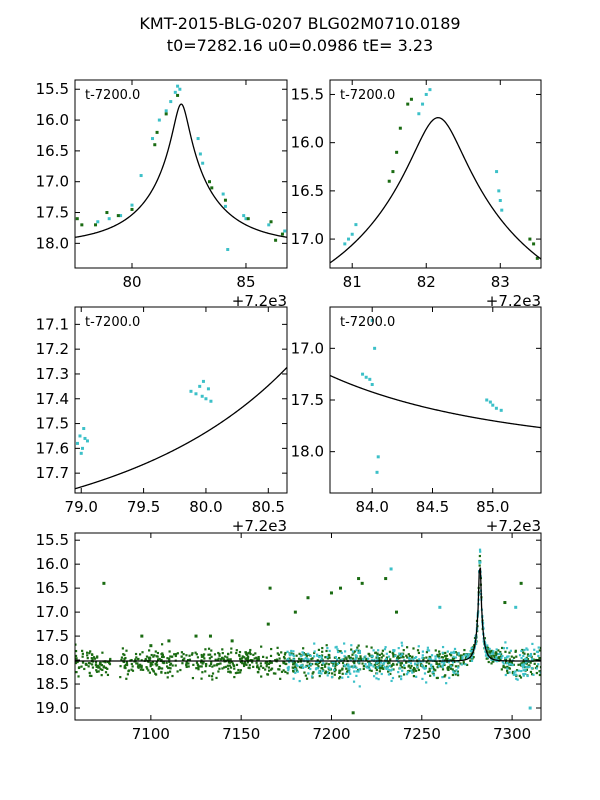 The width and height of the screenshot is (600, 800). What do you see at coordinates (426, 282) in the screenshot?
I see `x-tick-label: 82` at bounding box center [426, 282].